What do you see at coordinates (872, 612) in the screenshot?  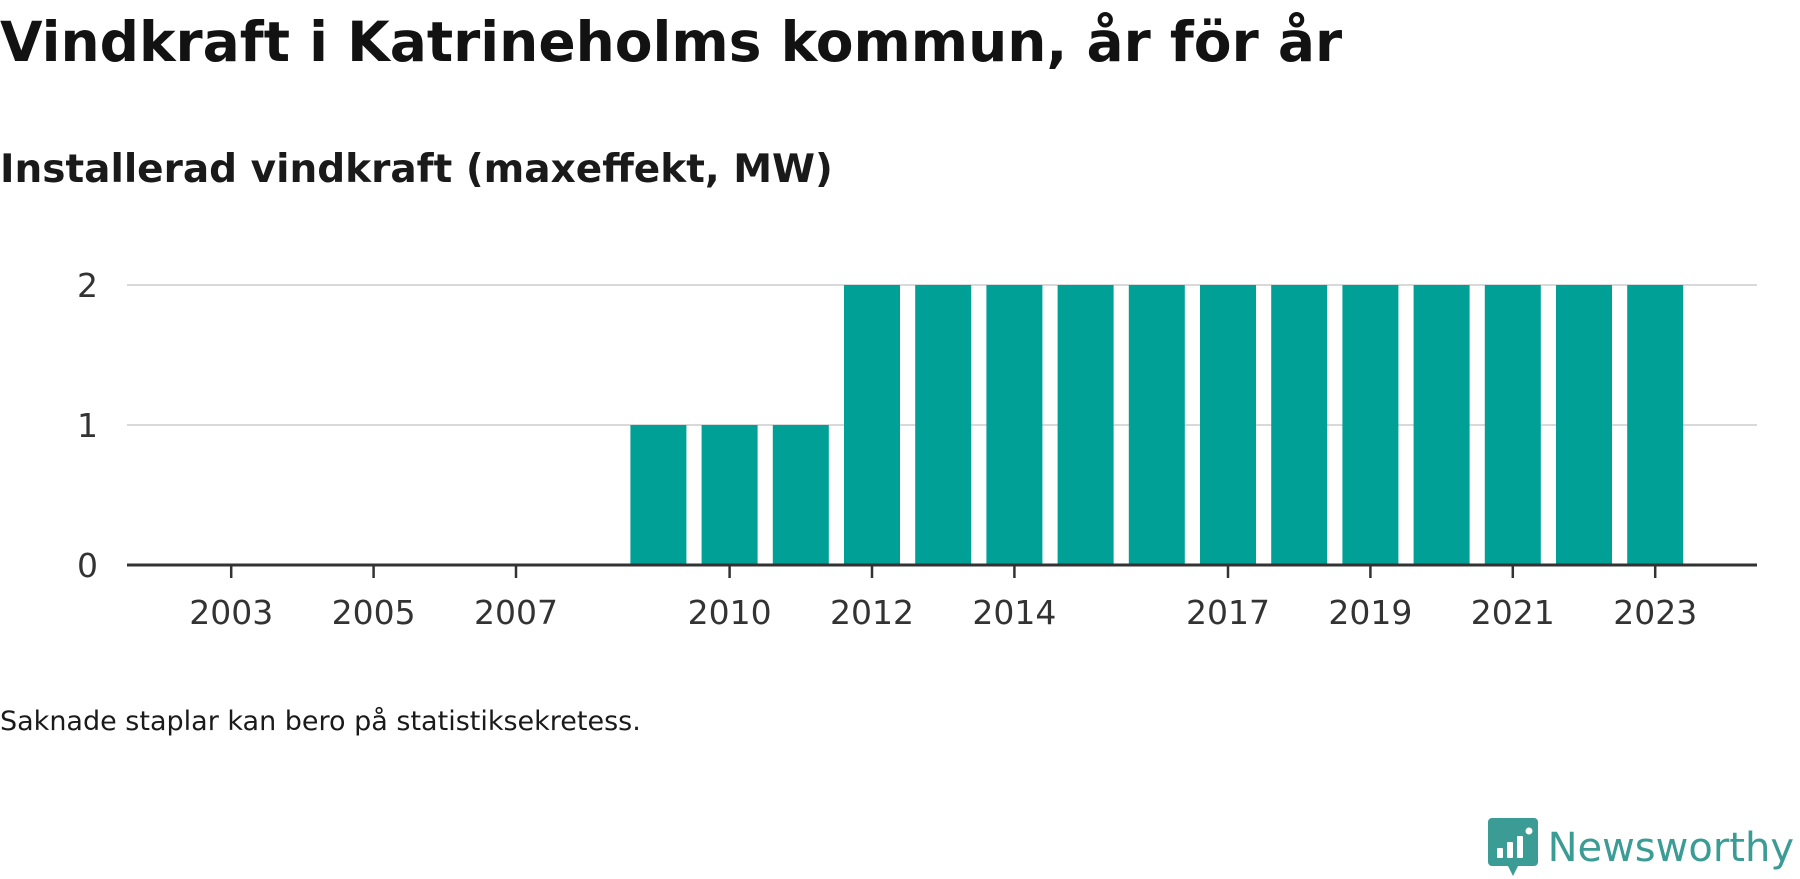 I see `x-tick-label: 2012` at bounding box center [872, 612].